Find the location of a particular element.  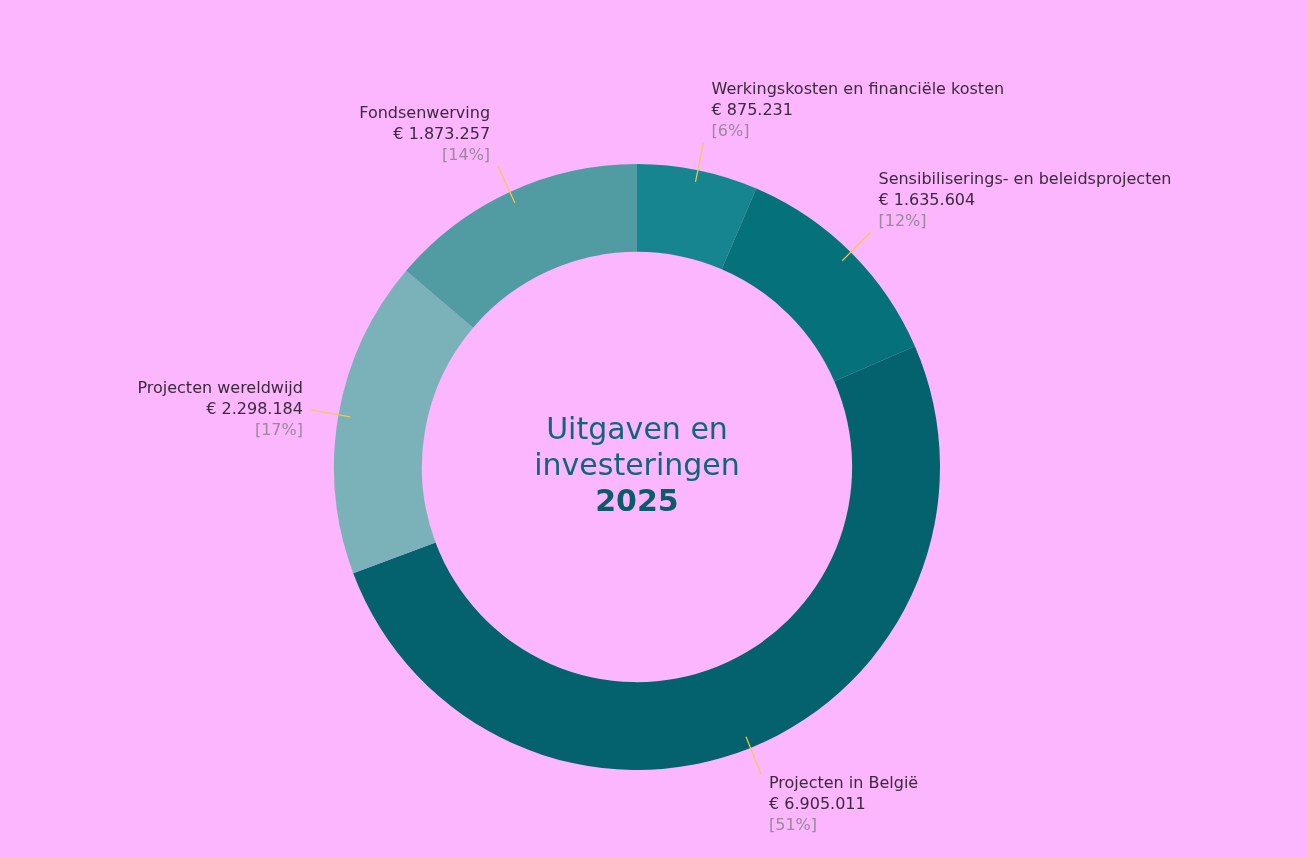

data-label: € 2.298.184 [17%] is located at coordinates (254, 418).